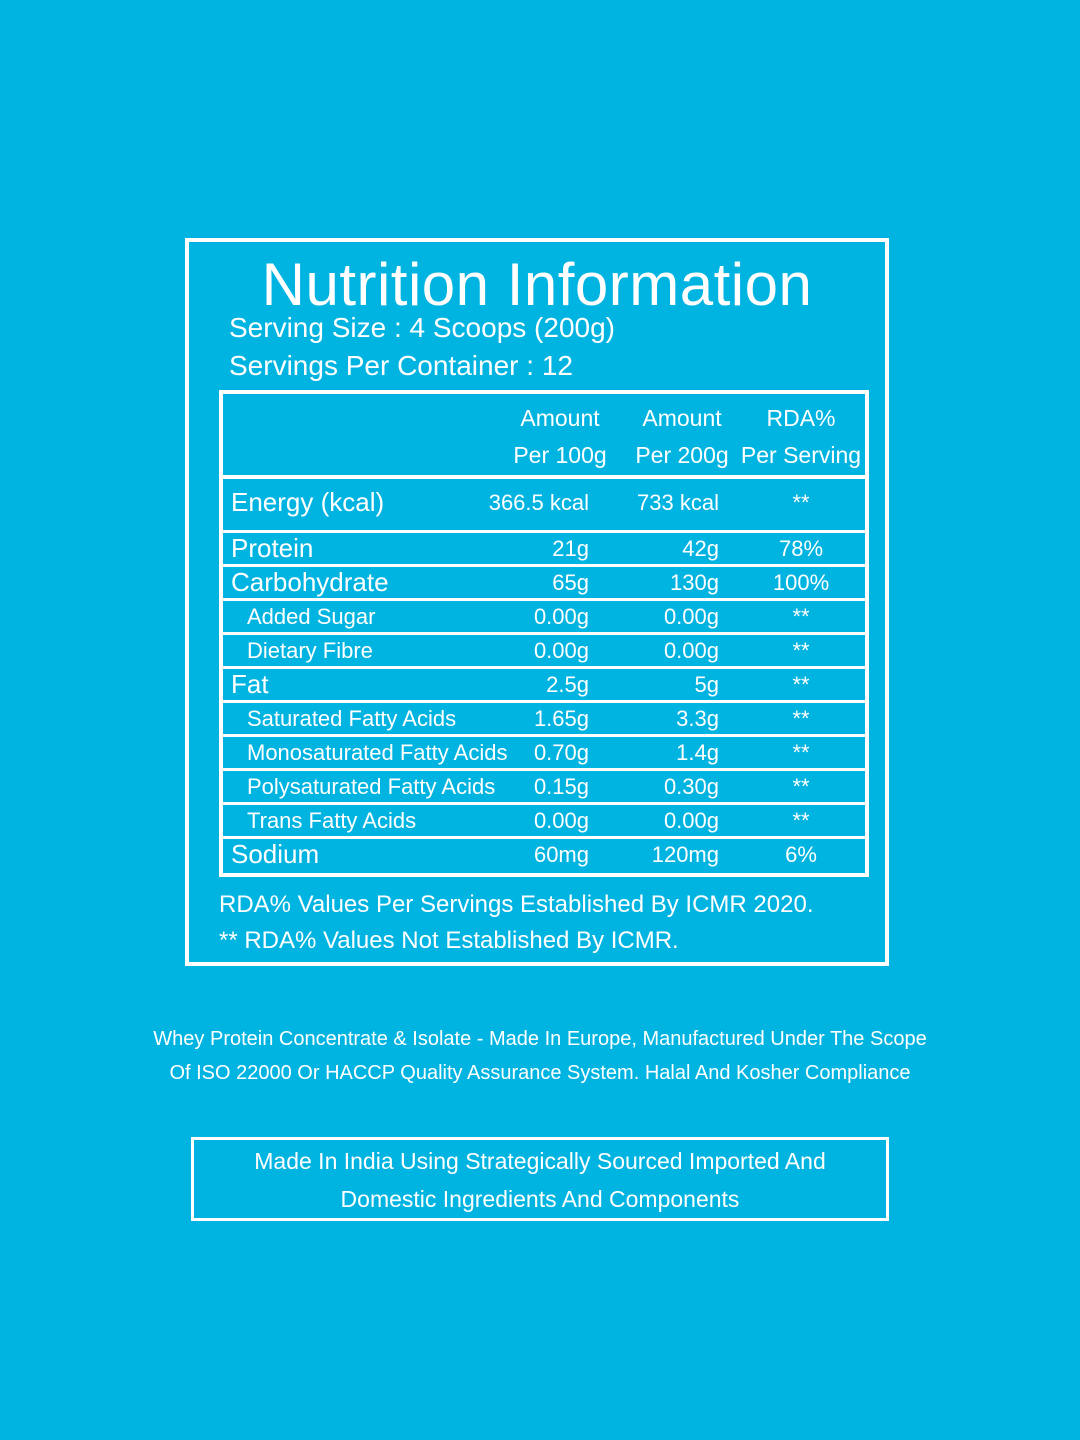 Image resolution: width=1080 pixels, height=1440 pixels. I want to click on nutrient-label: Carbohydrate, so click(310, 582).